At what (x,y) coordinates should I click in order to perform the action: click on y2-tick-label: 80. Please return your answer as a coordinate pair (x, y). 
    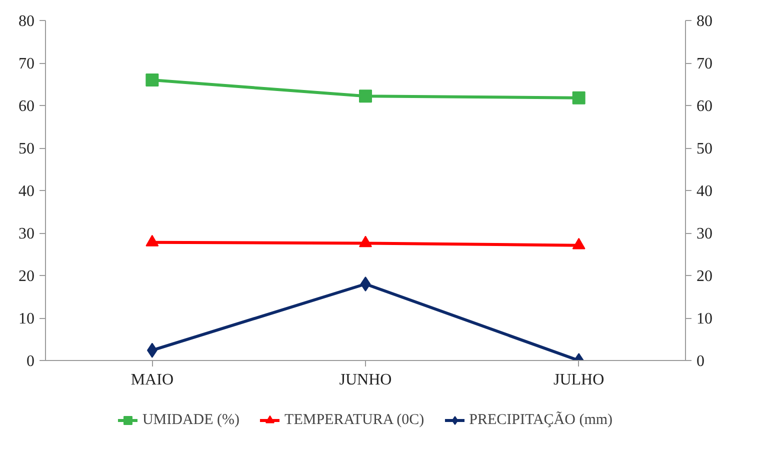
    Looking at the image, I should click on (704, 21).